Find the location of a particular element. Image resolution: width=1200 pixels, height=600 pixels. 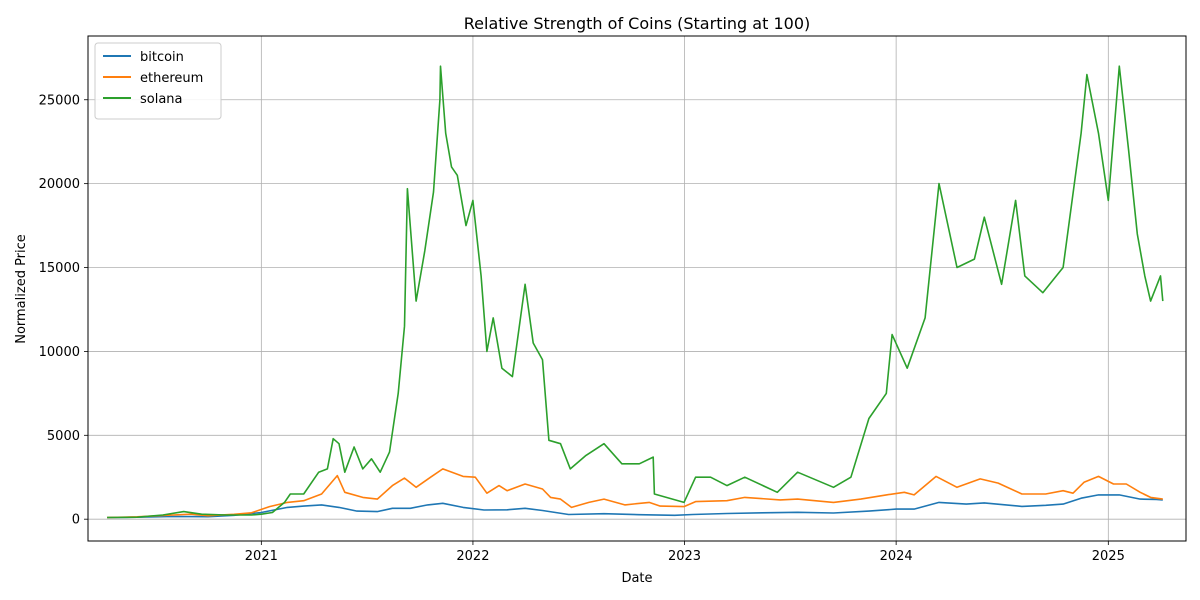

y-tick-label: 15000 is located at coordinates (59, 268).